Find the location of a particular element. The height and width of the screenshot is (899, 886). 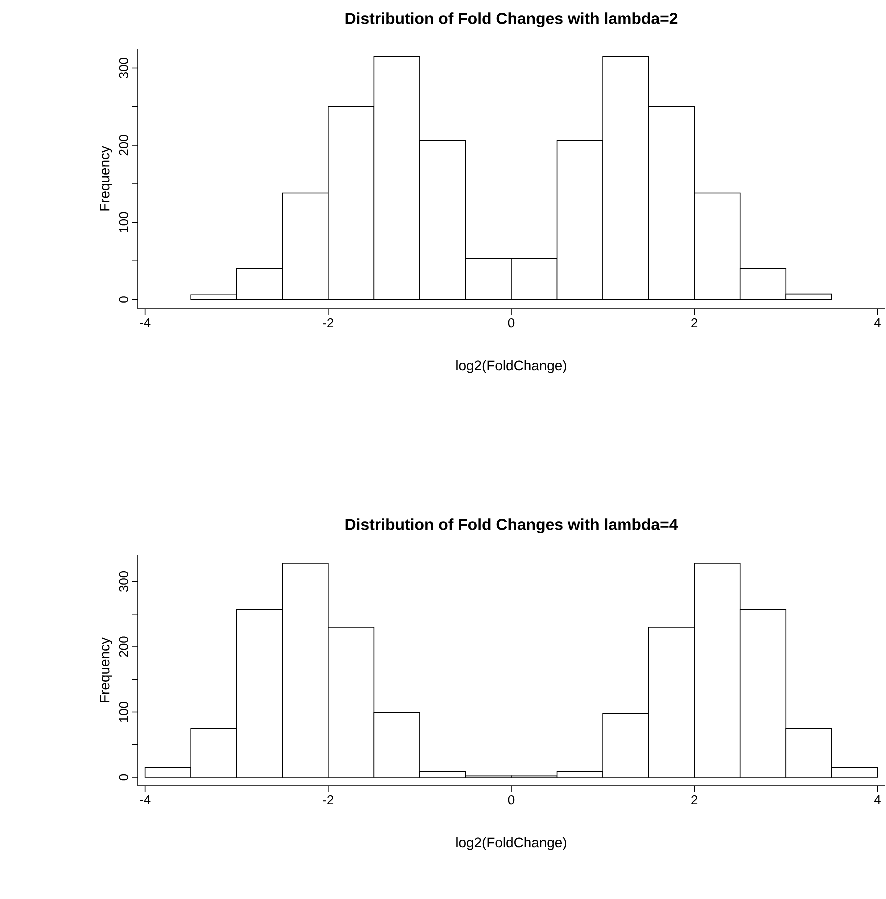

chart-title: Distribution of Fold Changes with lambda=2 is located at coordinates (512, 20).